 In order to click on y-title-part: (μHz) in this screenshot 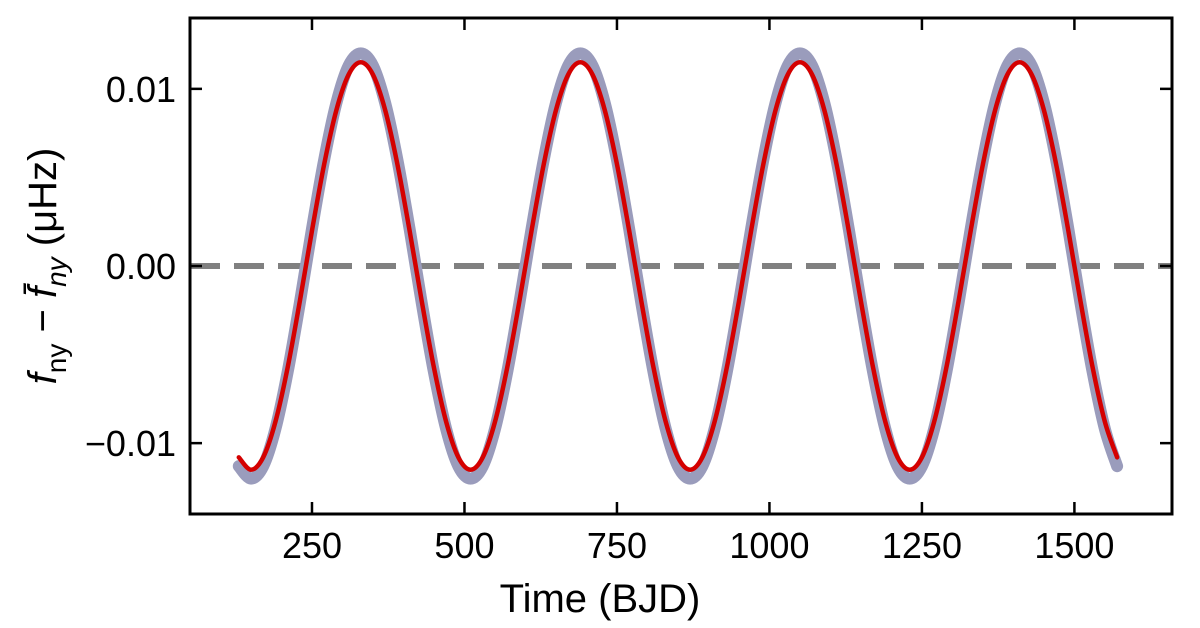, I will do `click(43, 203)`.